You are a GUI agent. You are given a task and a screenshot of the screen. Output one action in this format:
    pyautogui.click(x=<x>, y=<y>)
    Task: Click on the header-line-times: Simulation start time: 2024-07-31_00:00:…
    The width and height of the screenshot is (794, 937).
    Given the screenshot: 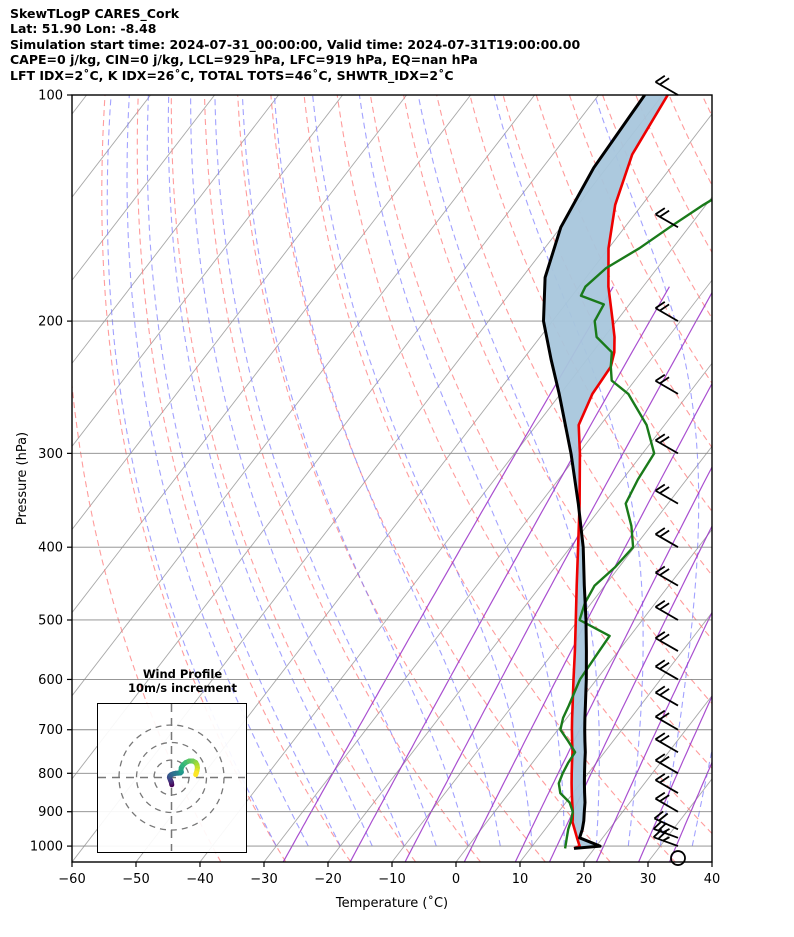 What is the action you would take?
    pyautogui.click(x=295, y=44)
    